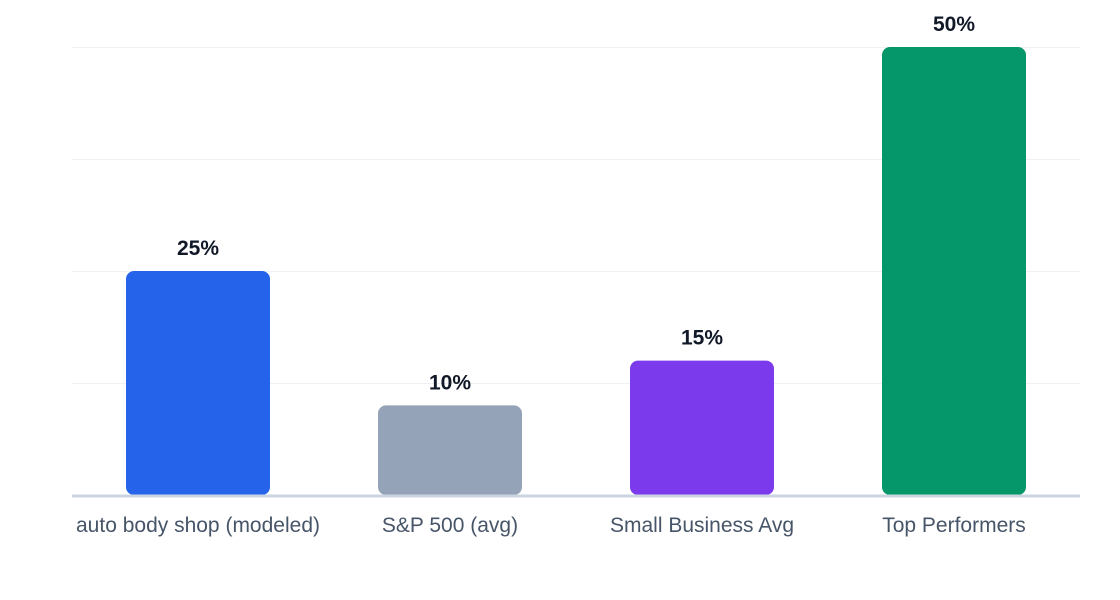 The image size is (1120, 600). I want to click on category-label-4: Top Performers, so click(954, 525).